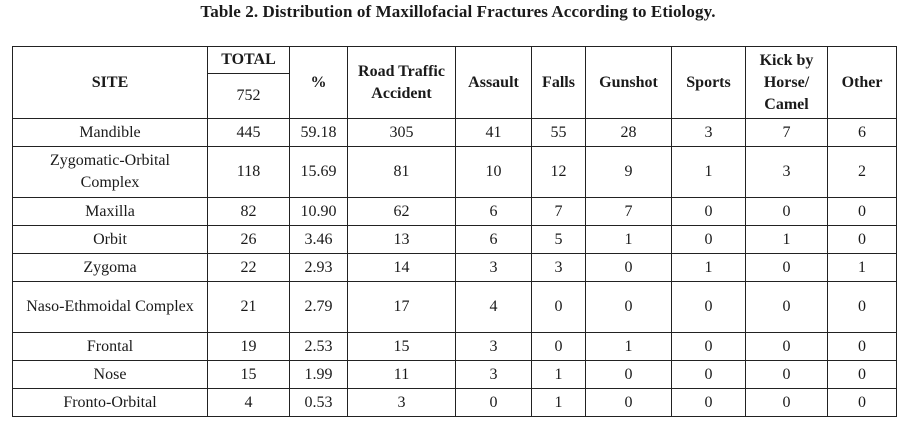  I want to click on falls-cell: 5, so click(558, 239).